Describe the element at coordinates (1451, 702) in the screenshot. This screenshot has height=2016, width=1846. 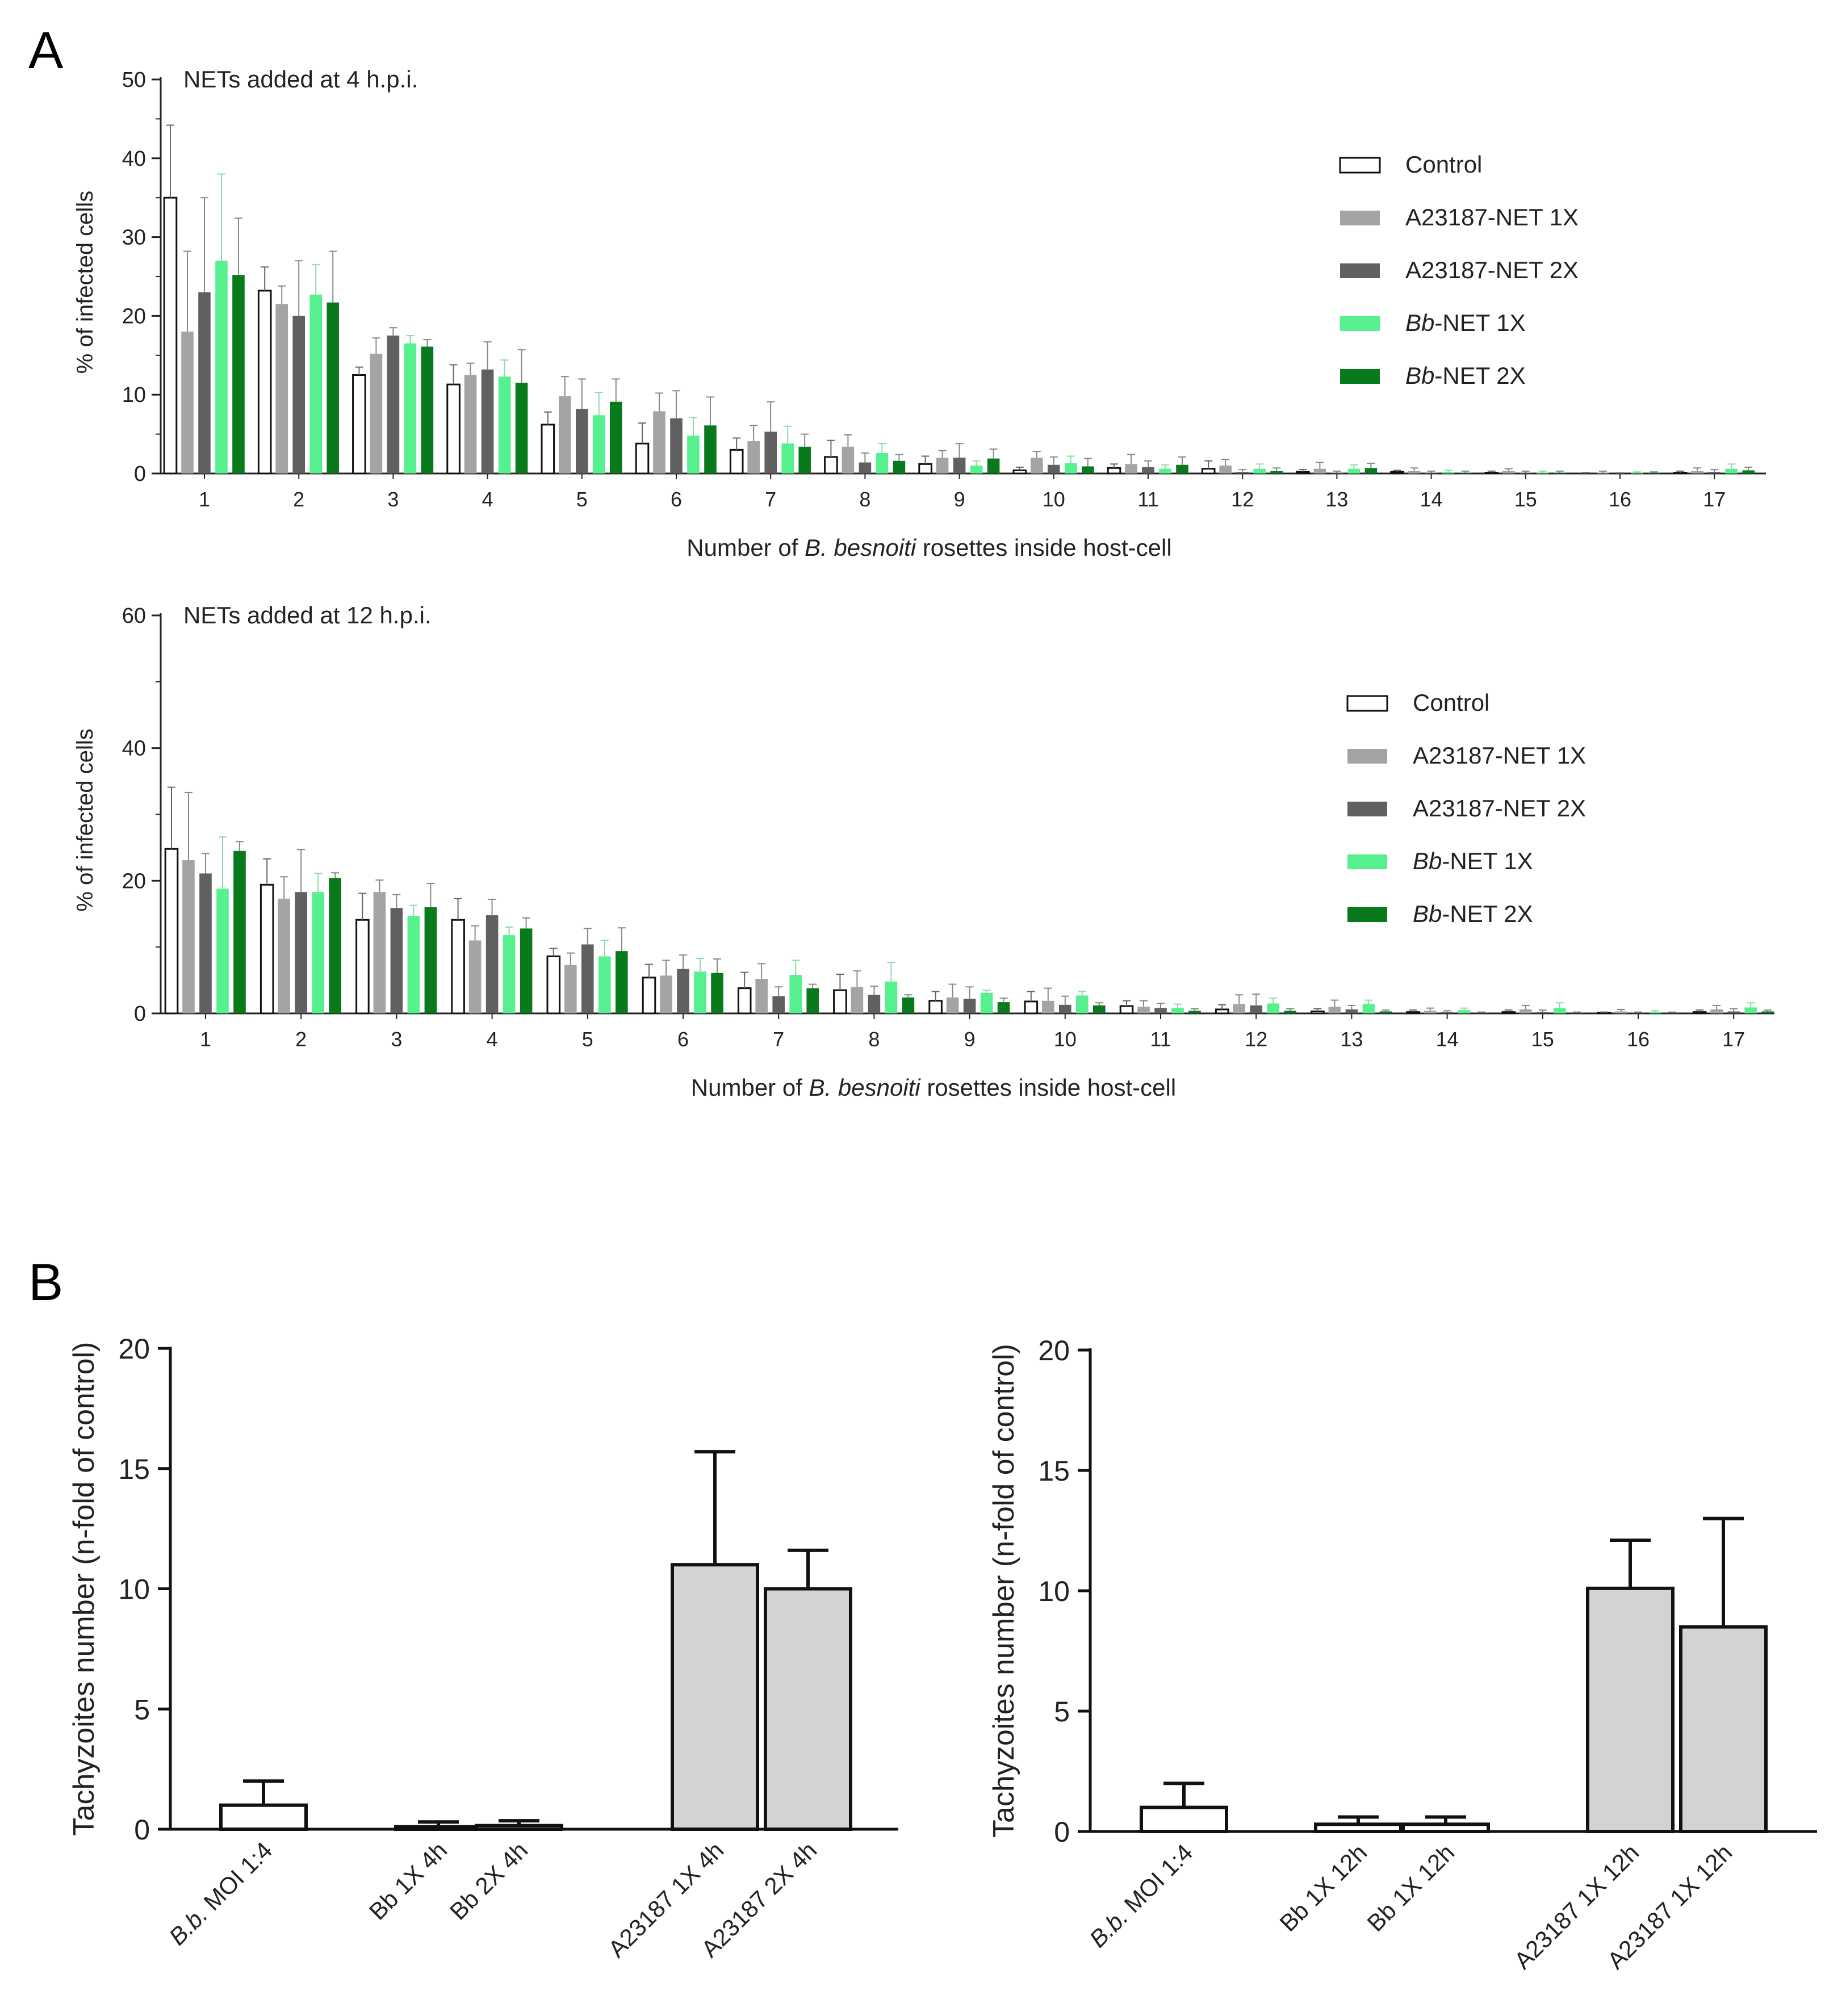
I see `legend-label-control: Control` at that location.